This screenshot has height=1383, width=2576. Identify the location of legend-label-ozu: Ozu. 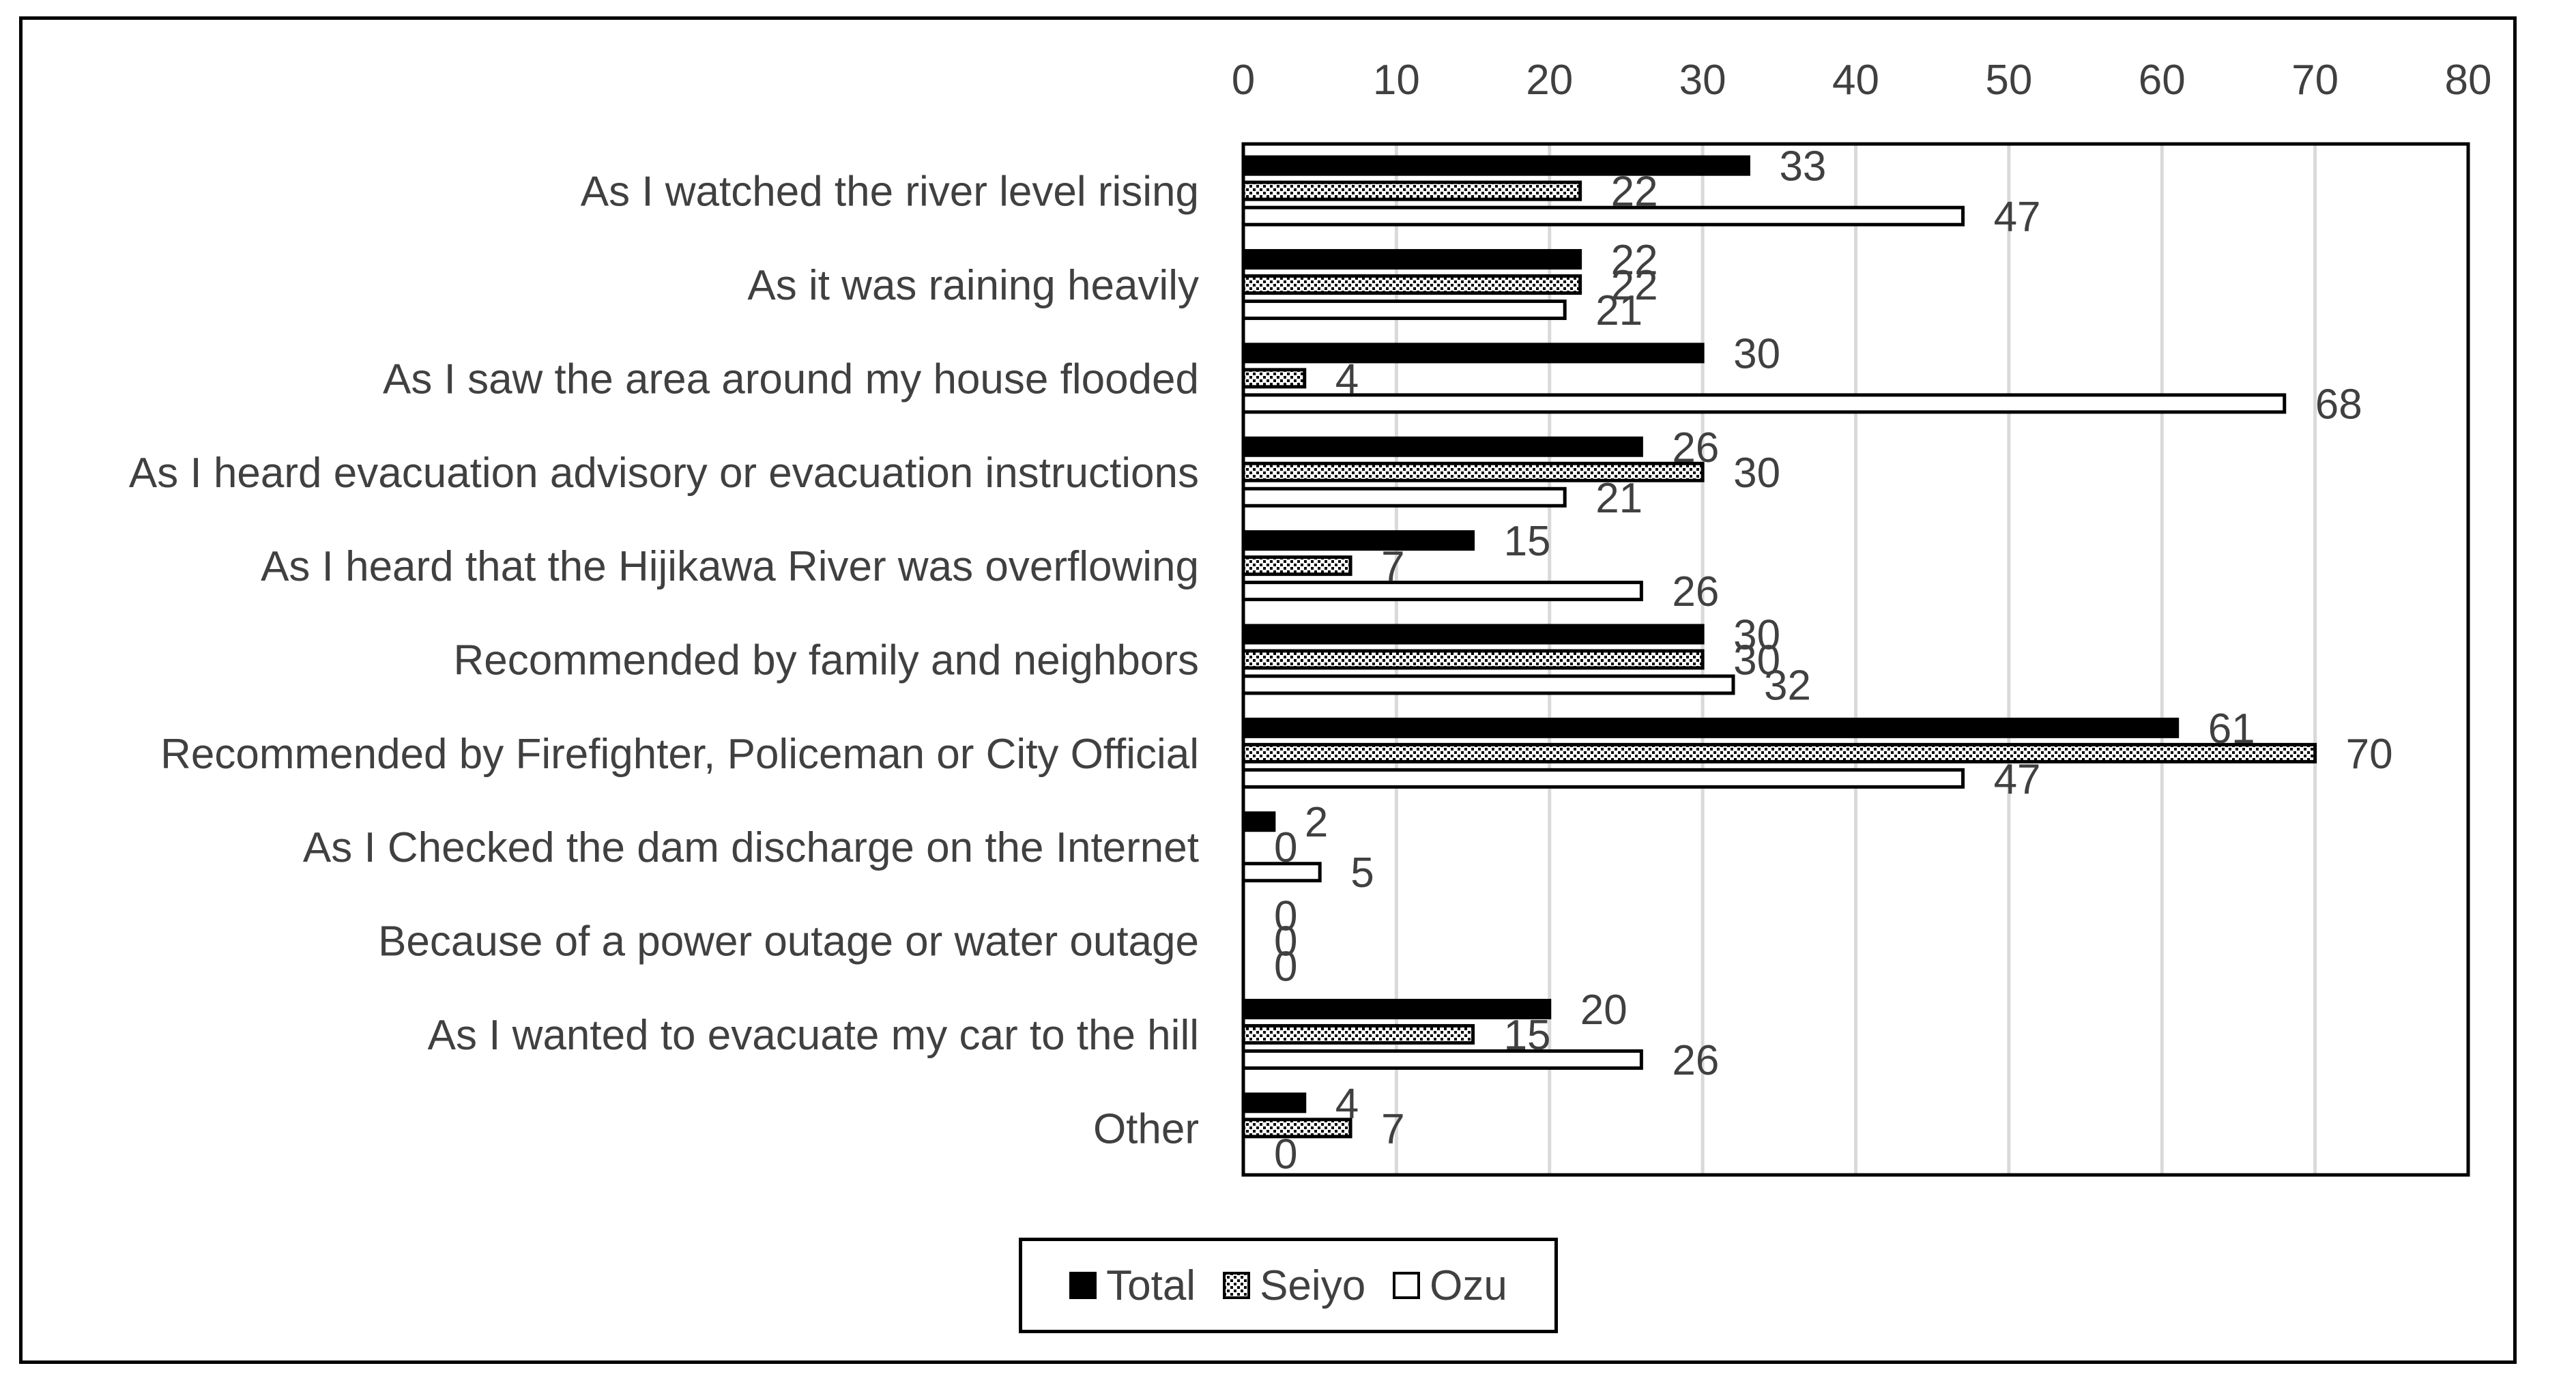
(1469, 1285).